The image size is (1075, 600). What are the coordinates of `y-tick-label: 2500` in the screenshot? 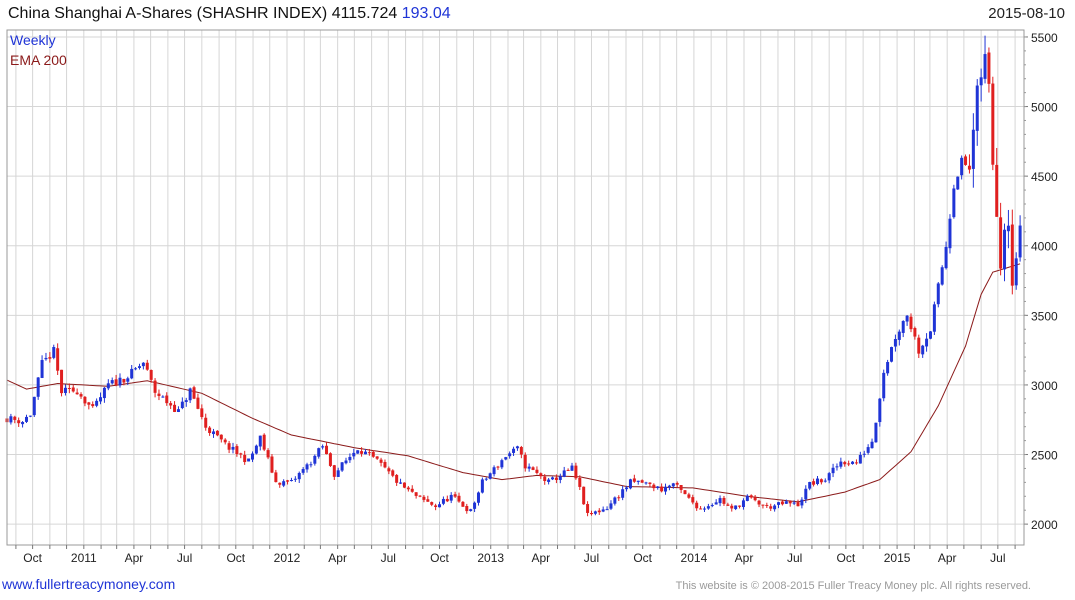 It's located at (1044, 456).